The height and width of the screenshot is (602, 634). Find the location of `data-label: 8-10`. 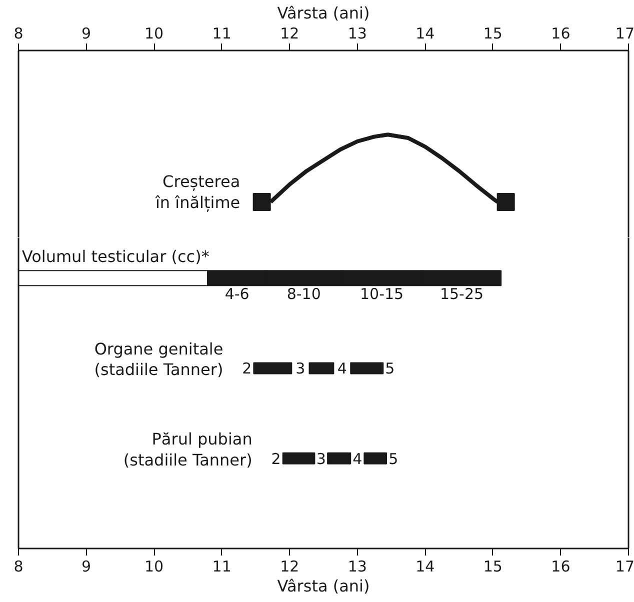

data-label: 8-10 is located at coordinates (303, 294).